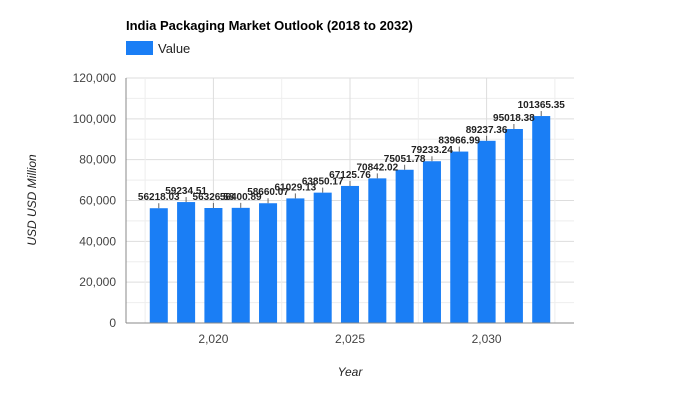 The height and width of the screenshot is (405, 700). Describe the element at coordinates (377, 167) in the screenshot. I see `data-label: 70842.02` at that location.